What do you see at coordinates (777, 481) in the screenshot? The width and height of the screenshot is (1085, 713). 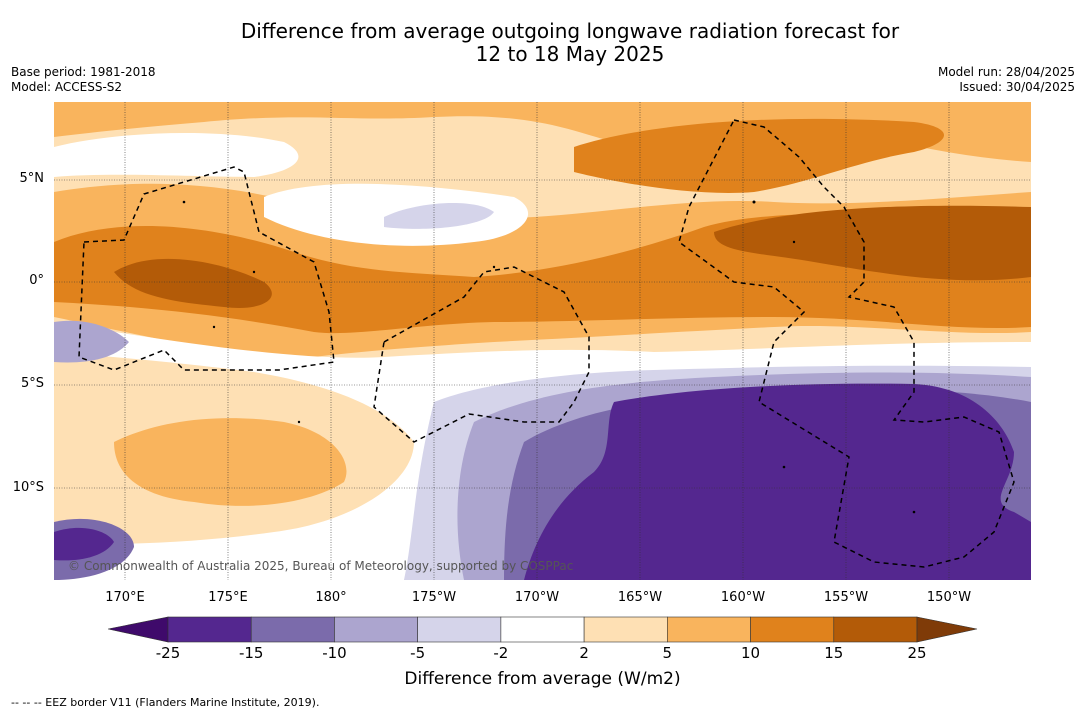 I see `region-dark-purple-south` at bounding box center [777, 481].